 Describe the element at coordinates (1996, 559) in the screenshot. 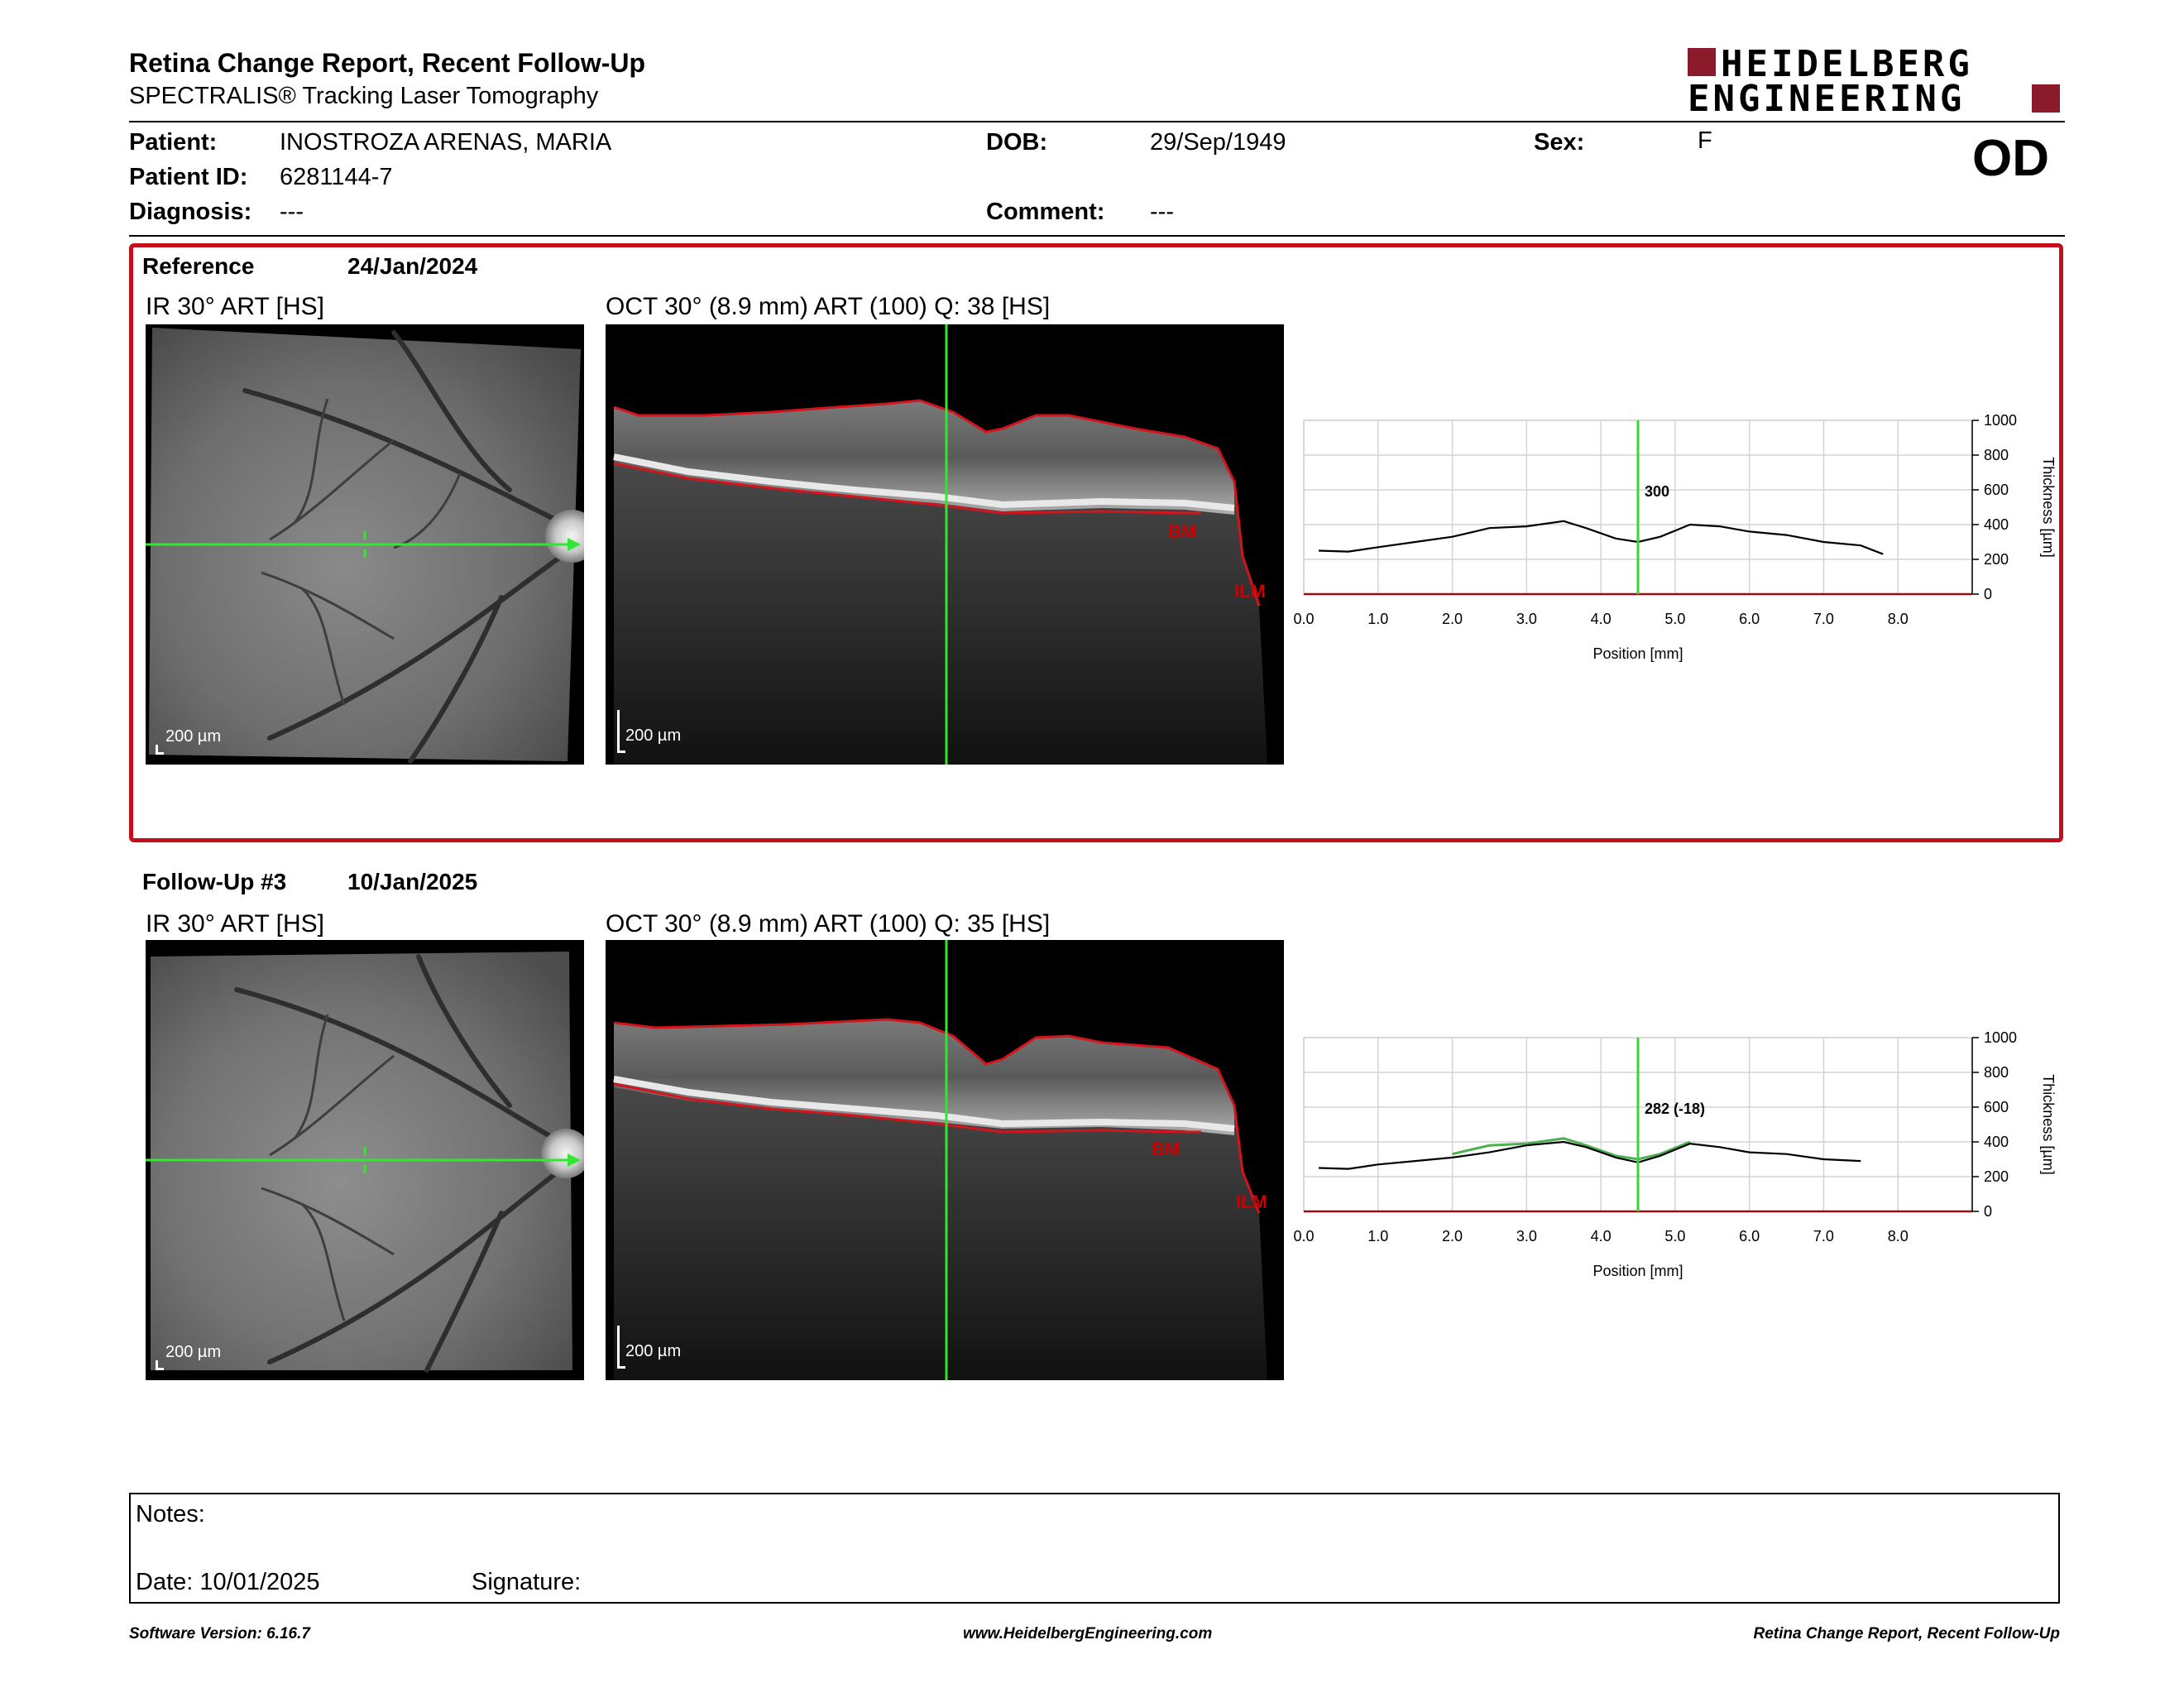

I see `reference-chart-y-tick: 200` at that location.